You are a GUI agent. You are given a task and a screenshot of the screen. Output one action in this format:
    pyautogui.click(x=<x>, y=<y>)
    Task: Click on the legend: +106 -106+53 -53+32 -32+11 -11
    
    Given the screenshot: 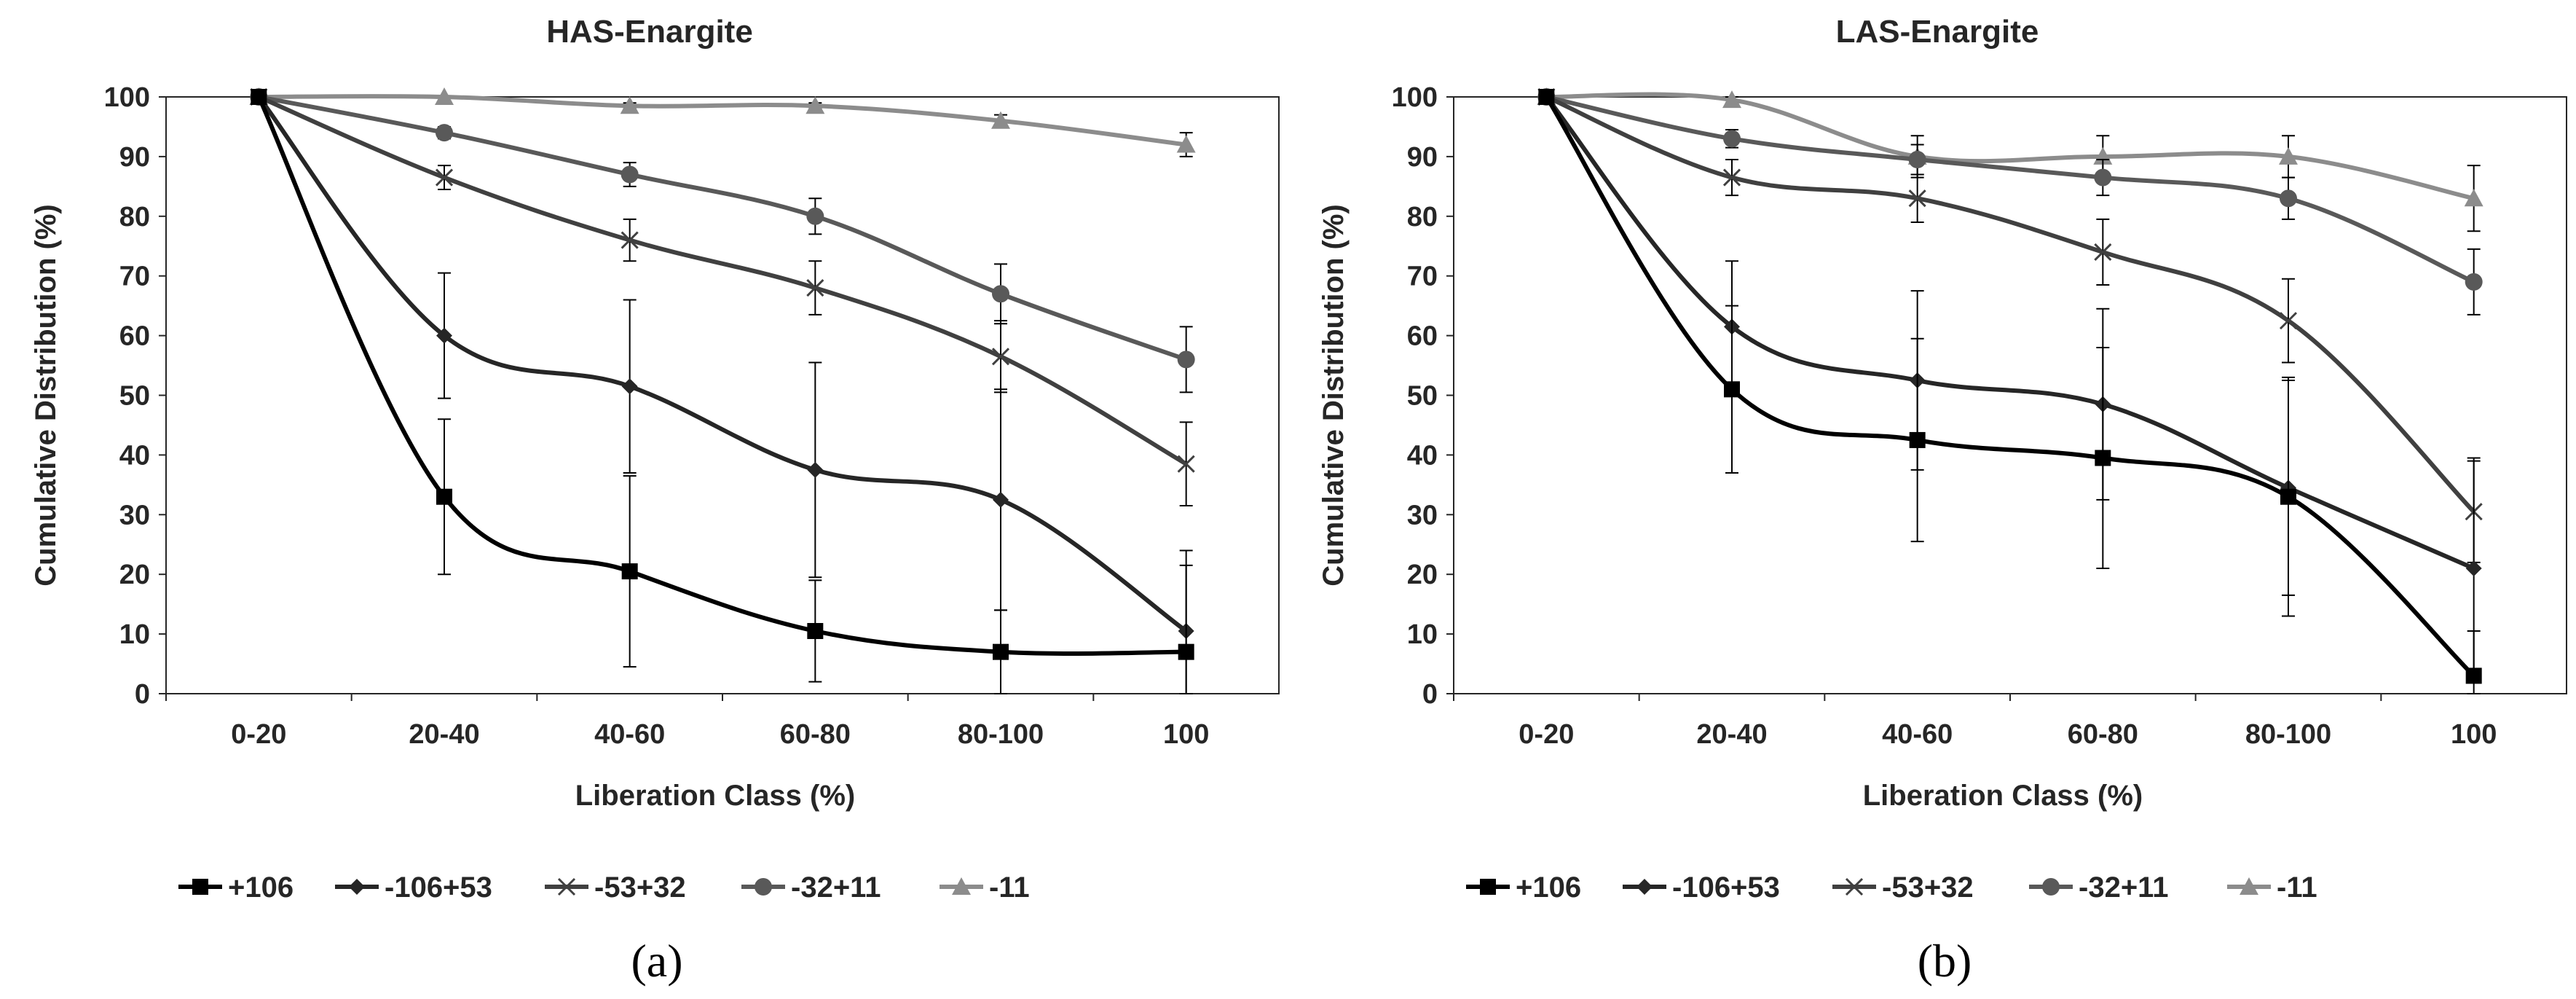 What is the action you would take?
    pyautogui.click(x=1891, y=887)
    